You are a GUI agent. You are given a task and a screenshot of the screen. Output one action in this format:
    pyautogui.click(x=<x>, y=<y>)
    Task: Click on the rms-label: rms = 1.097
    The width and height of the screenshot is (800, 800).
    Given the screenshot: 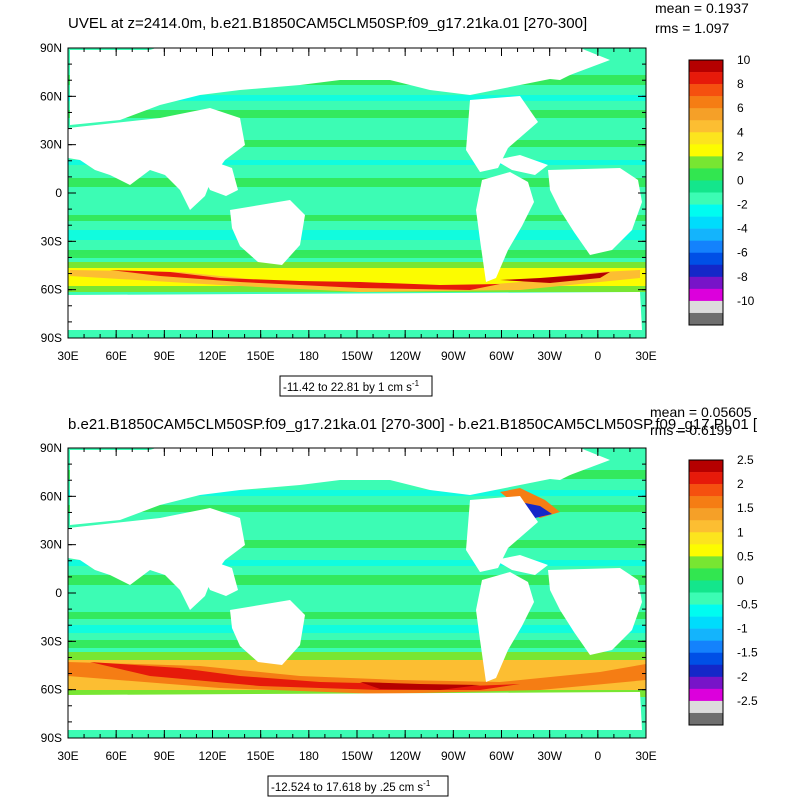 What is the action you would take?
    pyautogui.click(x=692, y=28)
    